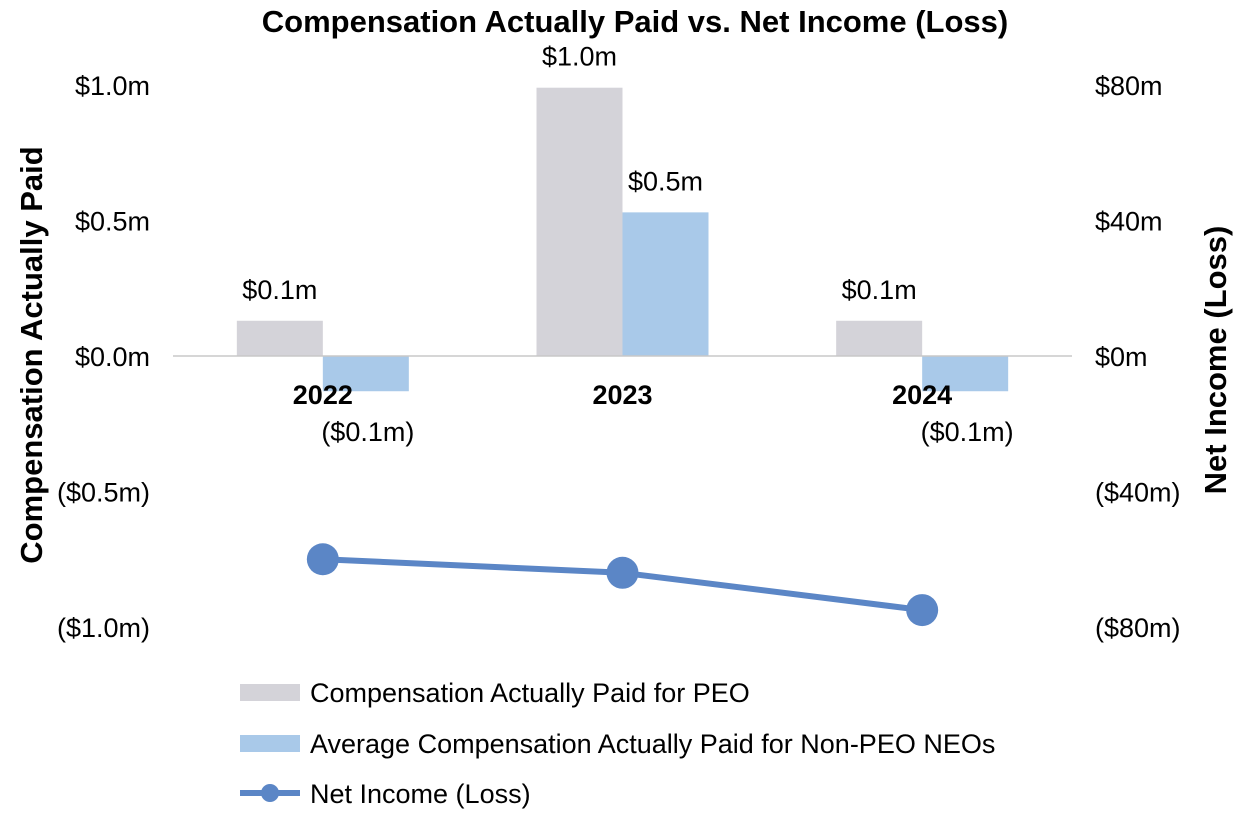 Image resolution: width=1242 pixels, height=820 pixels. I want to click on left-axis-title: Compensation Actually Paid, so click(31, 354).